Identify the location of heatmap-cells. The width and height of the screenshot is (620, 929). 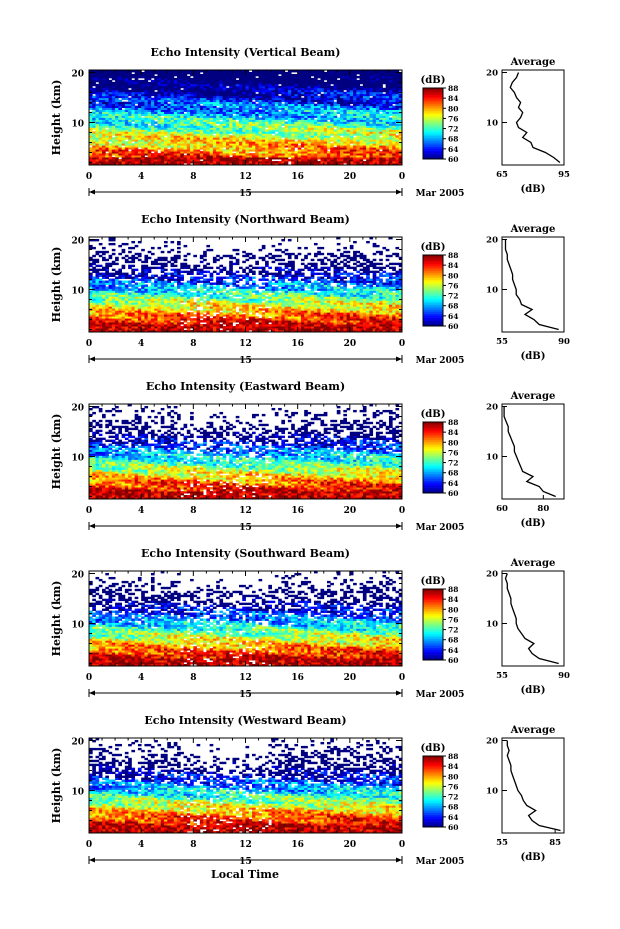
(246, 118).